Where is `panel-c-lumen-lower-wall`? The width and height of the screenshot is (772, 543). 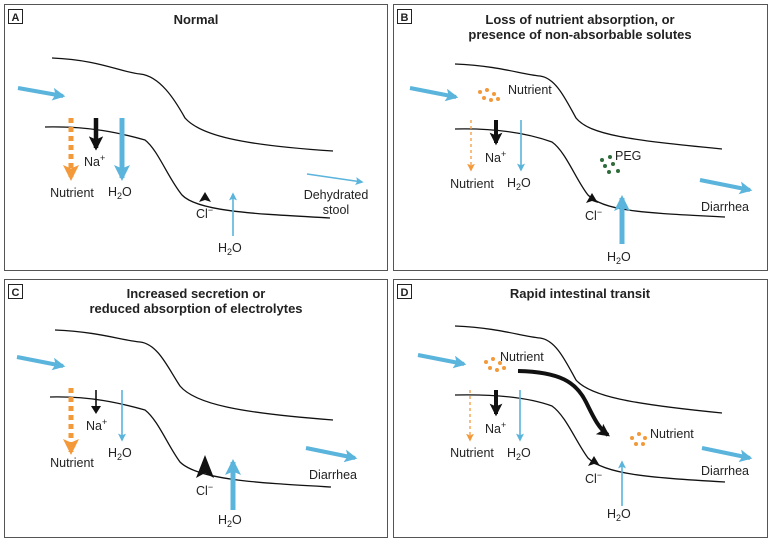 panel-c-lumen-lower-wall is located at coordinates (190, 442).